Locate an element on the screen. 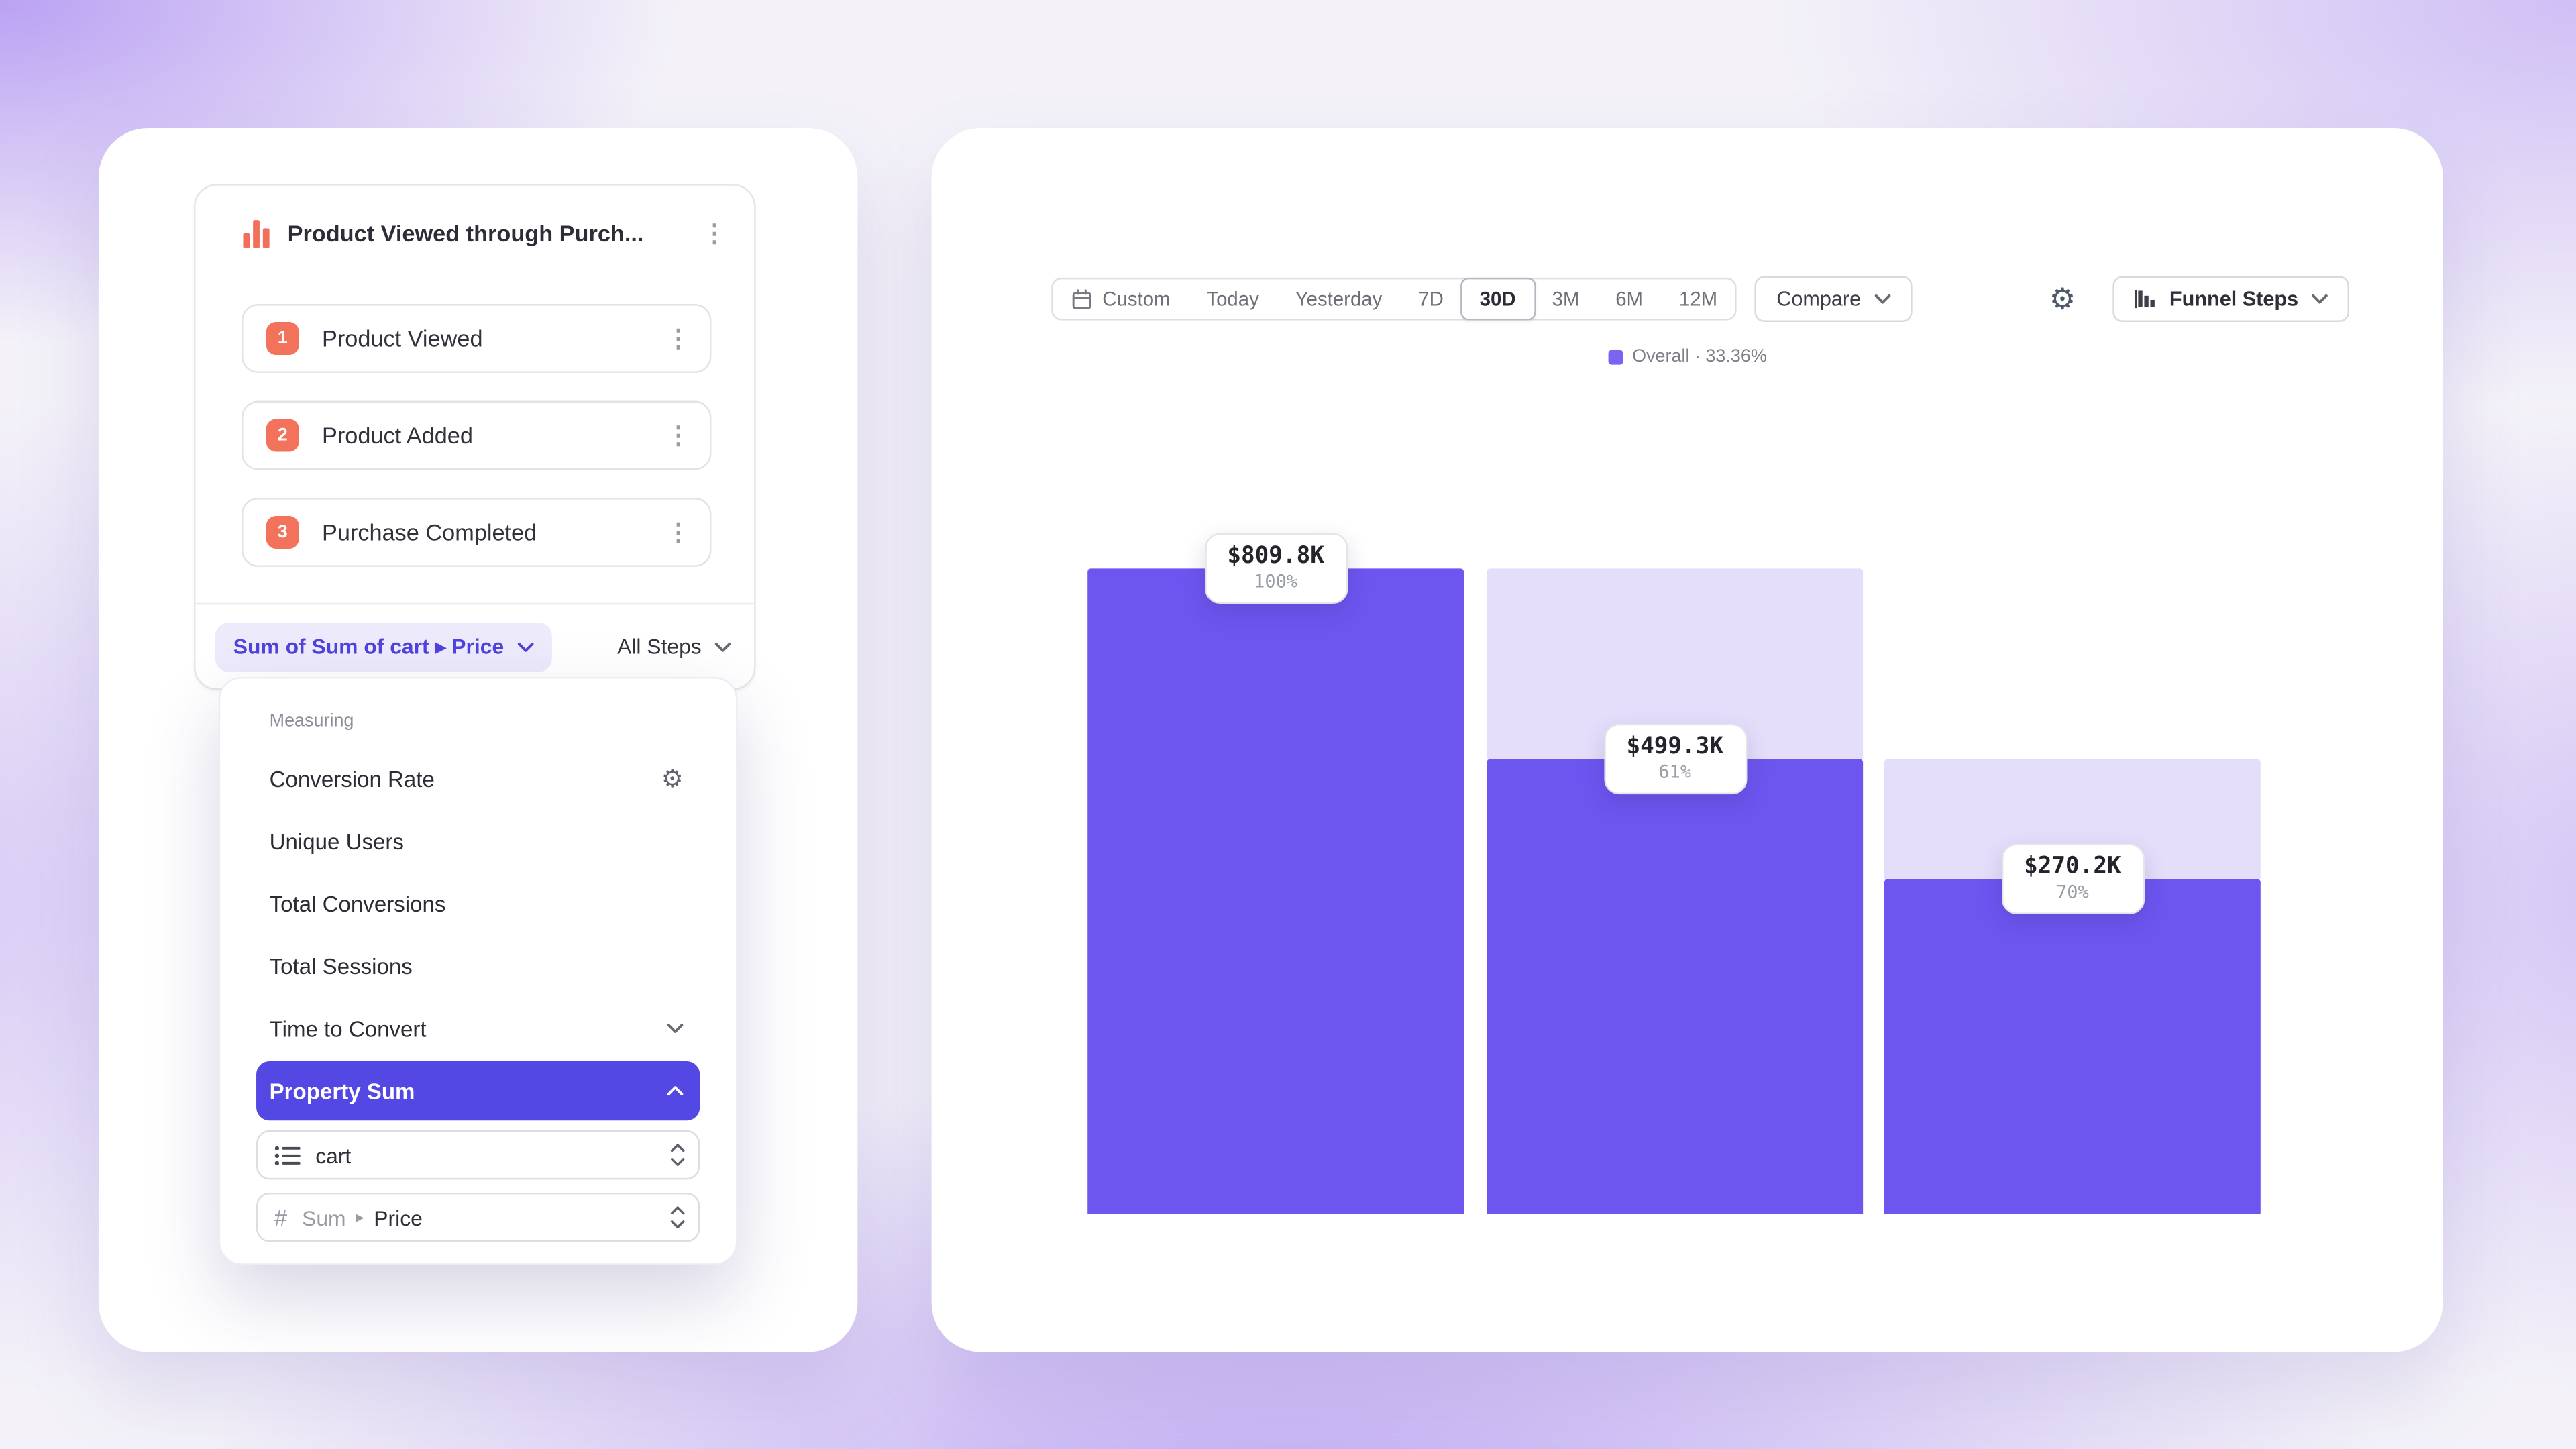 The image size is (2576, 1449). date-range-label: 7D is located at coordinates (1431, 299).